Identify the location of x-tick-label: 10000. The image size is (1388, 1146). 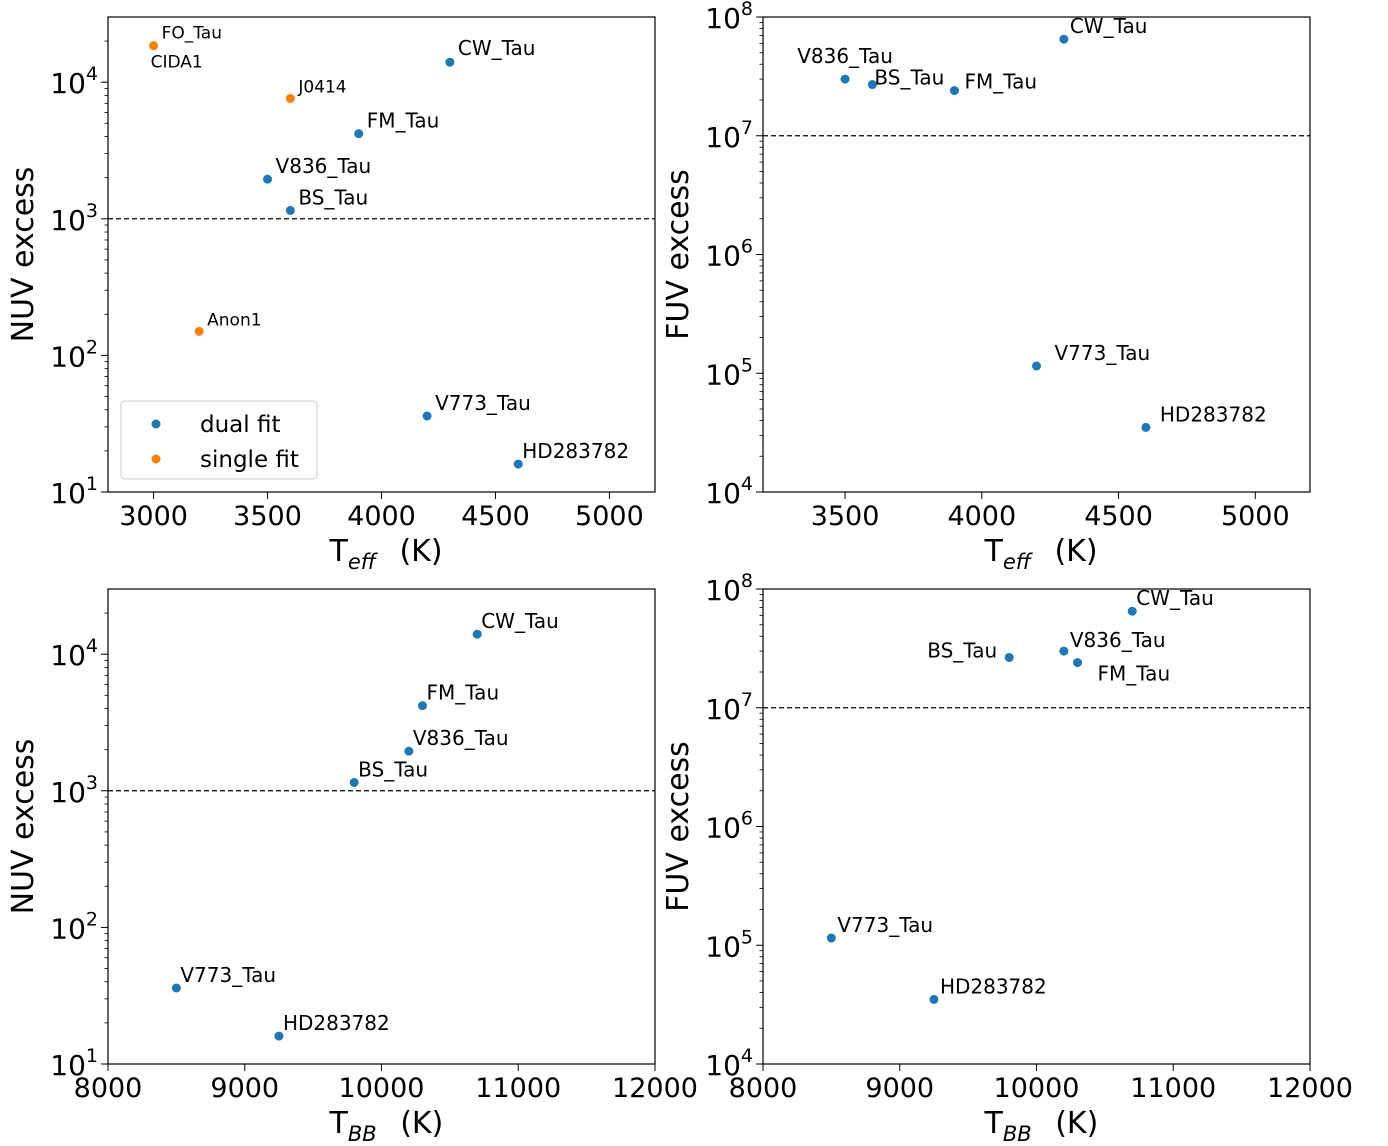
(382, 1088).